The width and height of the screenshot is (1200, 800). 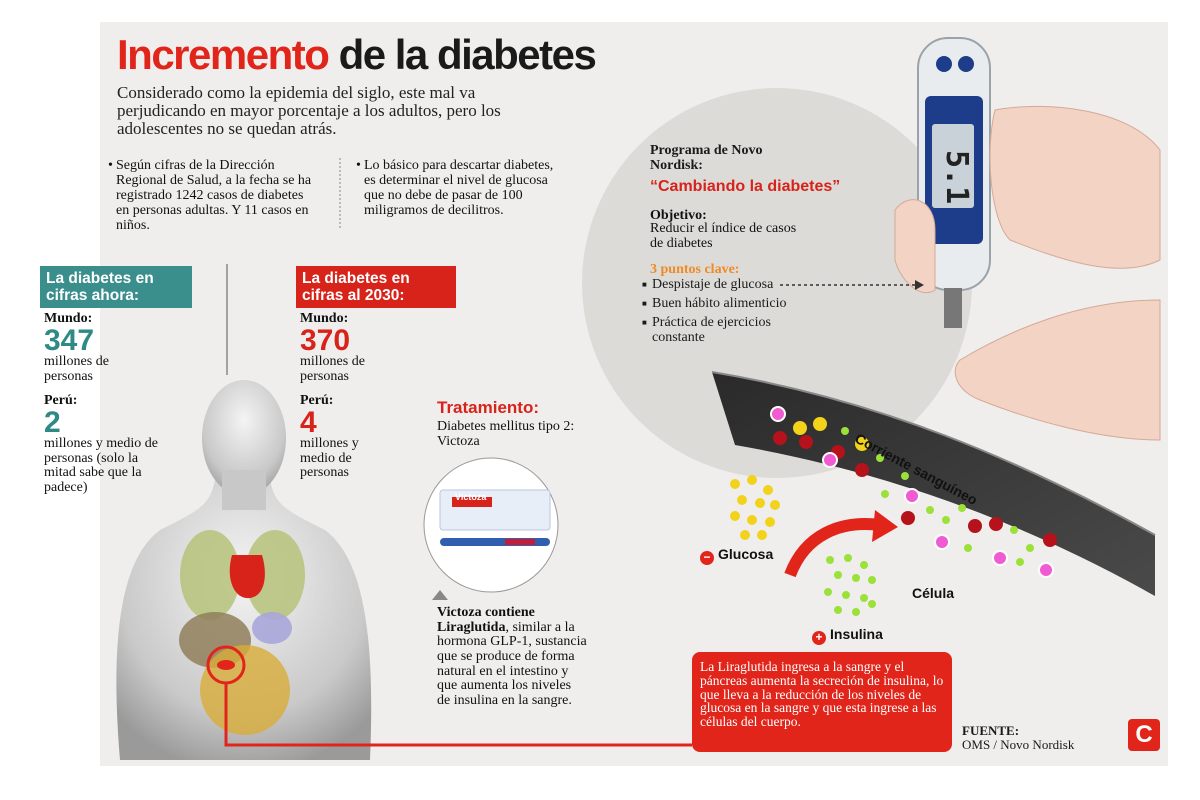 What do you see at coordinates (832, 548) in the screenshot?
I see `red-arrow` at bounding box center [832, 548].